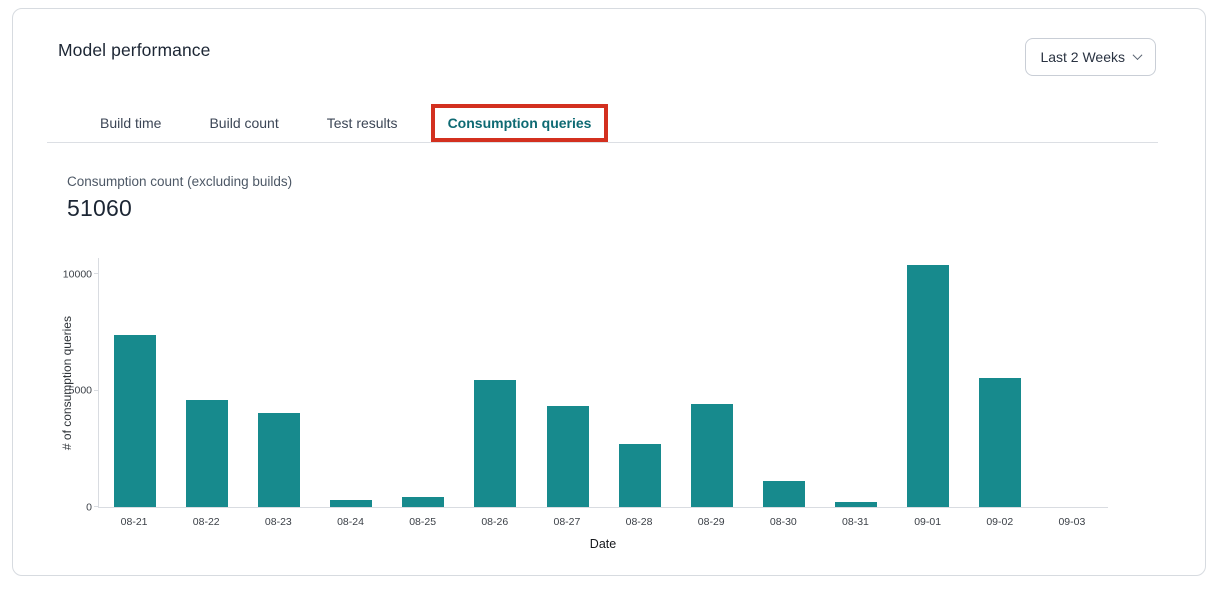 This screenshot has height=590, width=1228. Describe the element at coordinates (423, 522) in the screenshot. I see `x-tick-label: 08-25` at that location.